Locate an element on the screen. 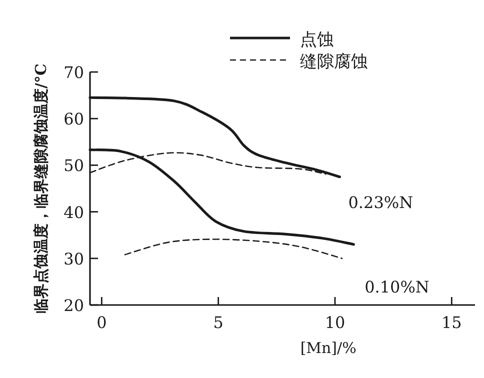 Image resolution: width=484 pixels, height=378 pixels. x-tick-label: 15 is located at coordinates (451, 322).